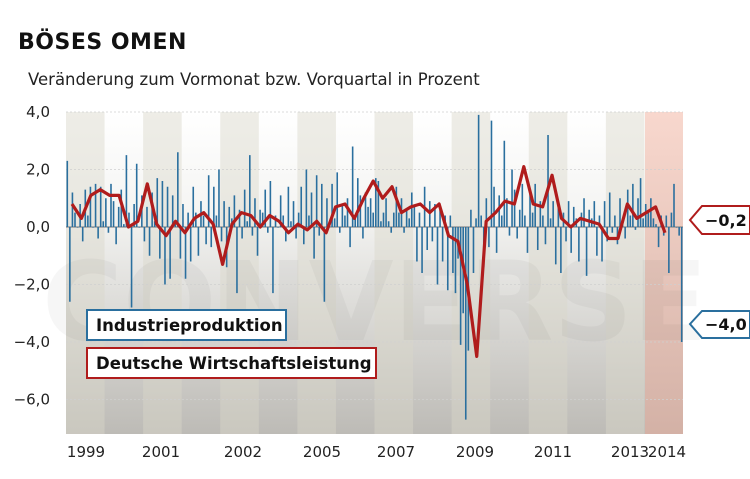 Image resolution: width=750 pixels, height=479 pixels. What do you see at coordinates (32, 400) in the screenshot?
I see `y-tick-label: −6,0` at bounding box center [32, 400].